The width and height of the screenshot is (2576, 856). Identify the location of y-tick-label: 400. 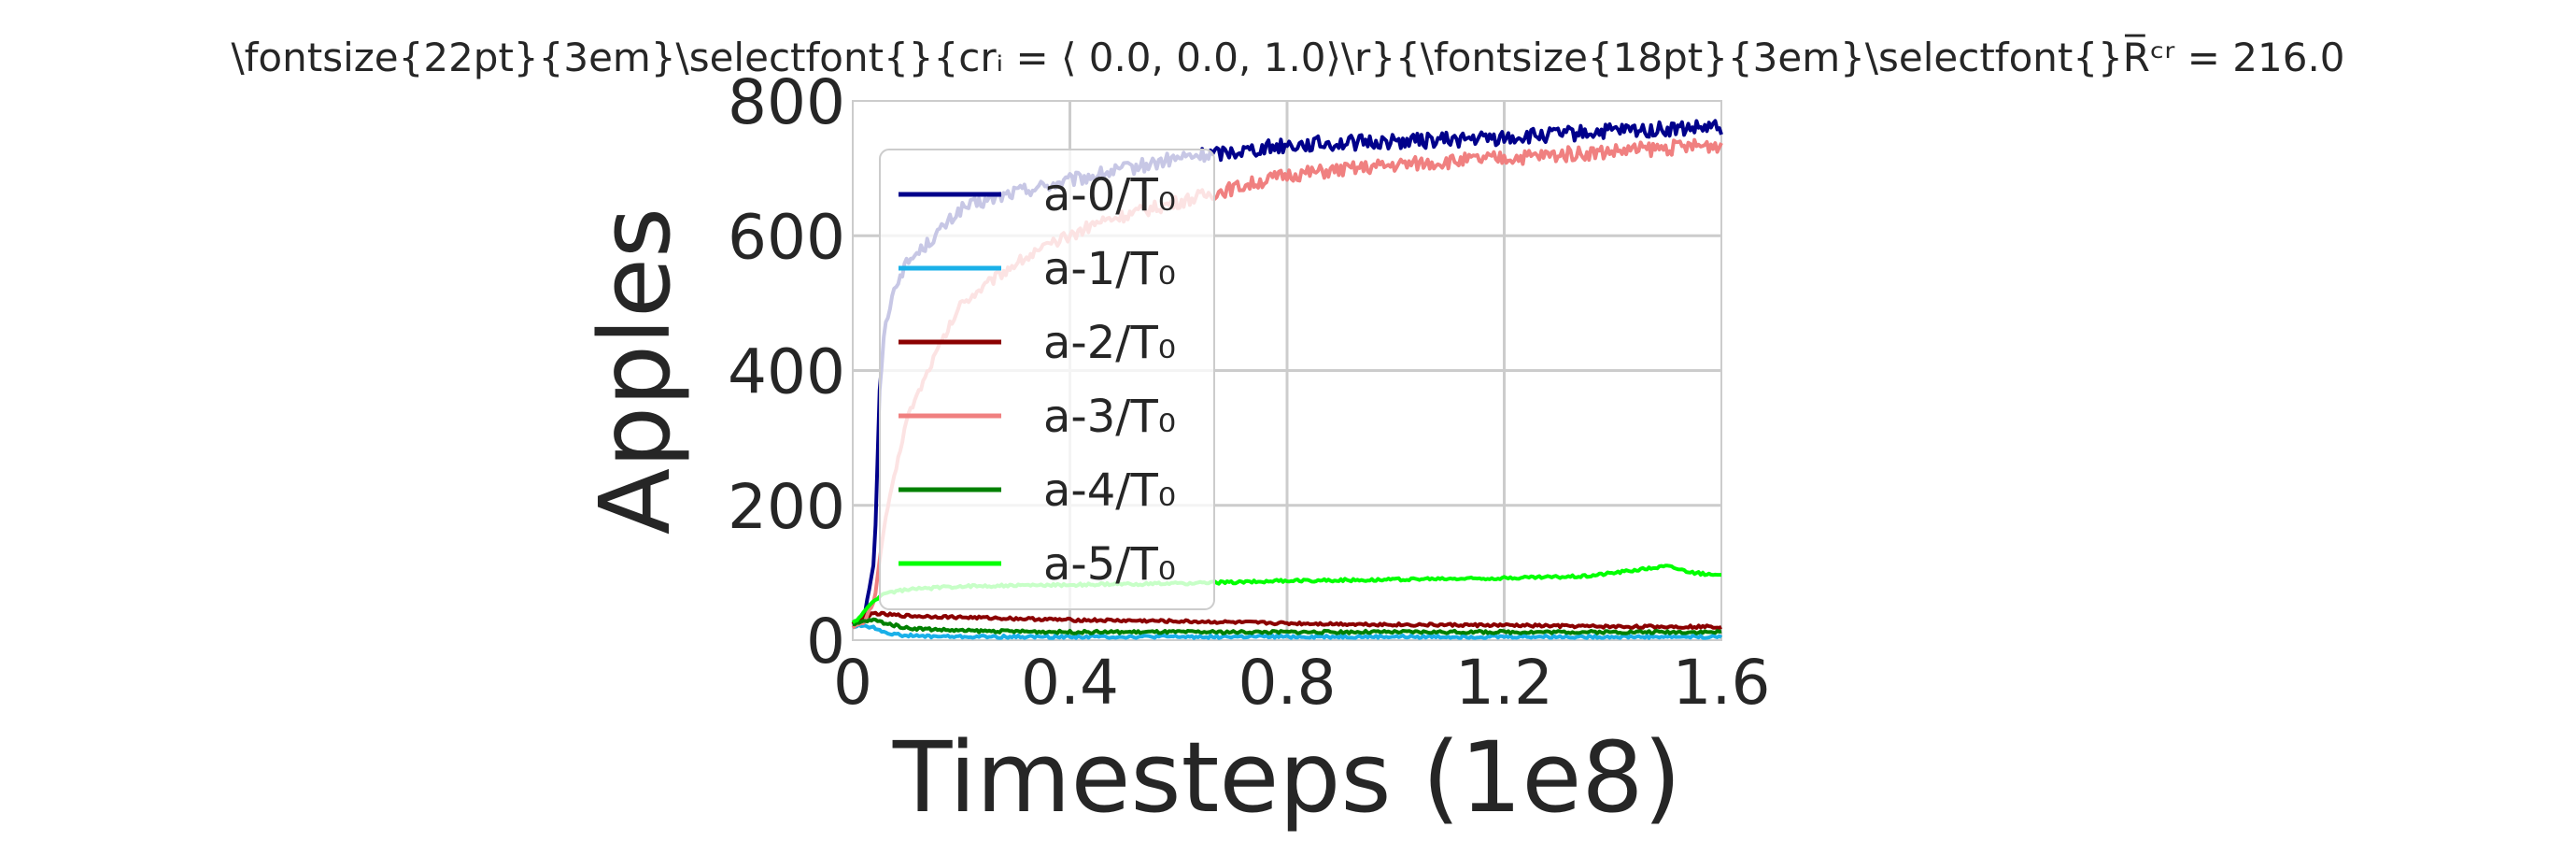
(786, 372).